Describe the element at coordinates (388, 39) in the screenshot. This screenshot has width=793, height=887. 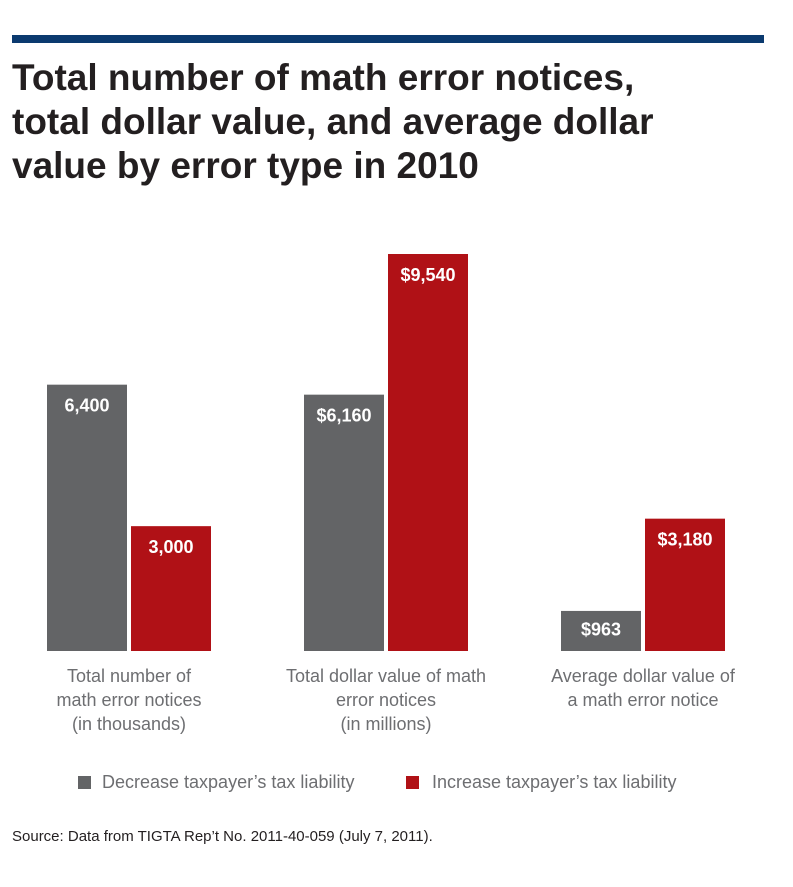
I see `top-rule` at that location.